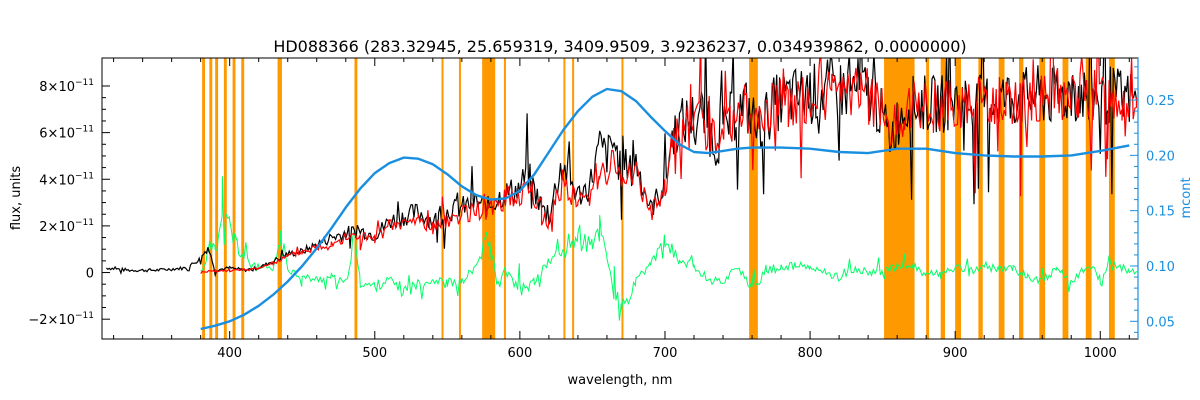  I want to click on y-right-tick-label: 0.15, so click(1160, 212).